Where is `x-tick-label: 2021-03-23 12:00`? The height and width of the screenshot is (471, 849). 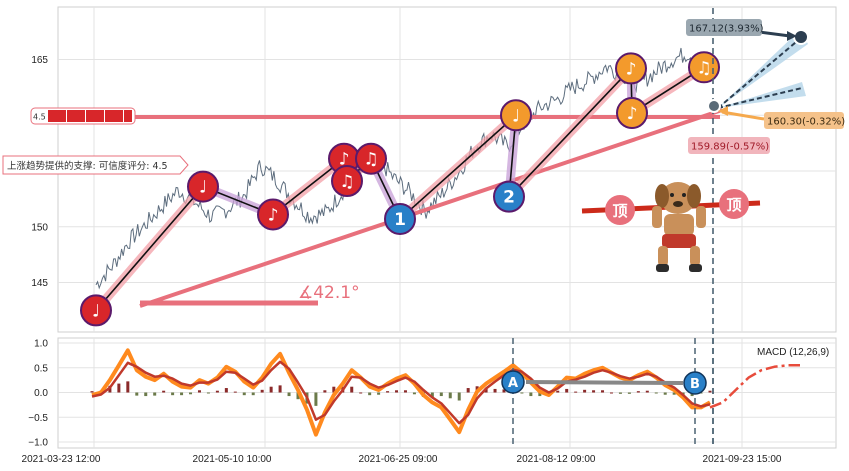 x-tick-label: 2021-03-23 12:00 is located at coordinates (61, 459).